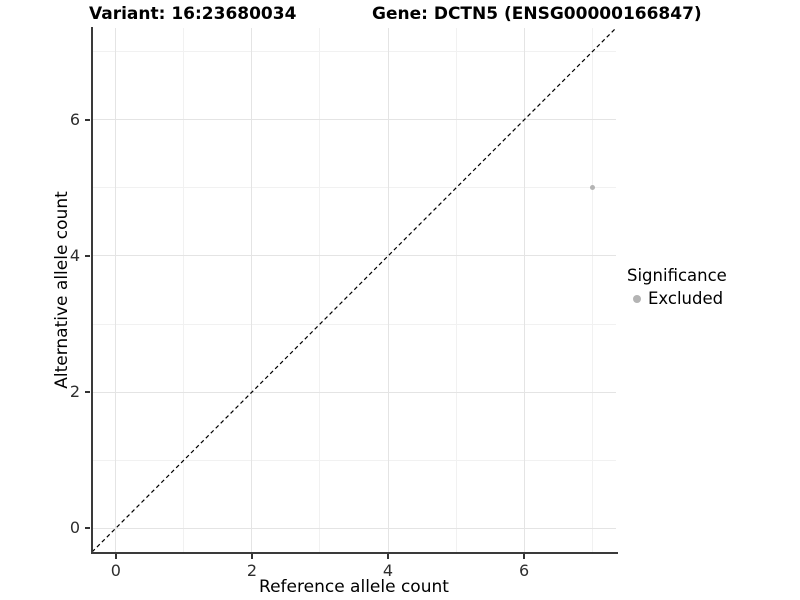  Describe the element at coordinates (637, 298) in the screenshot. I see `legend-point-icon` at that location.